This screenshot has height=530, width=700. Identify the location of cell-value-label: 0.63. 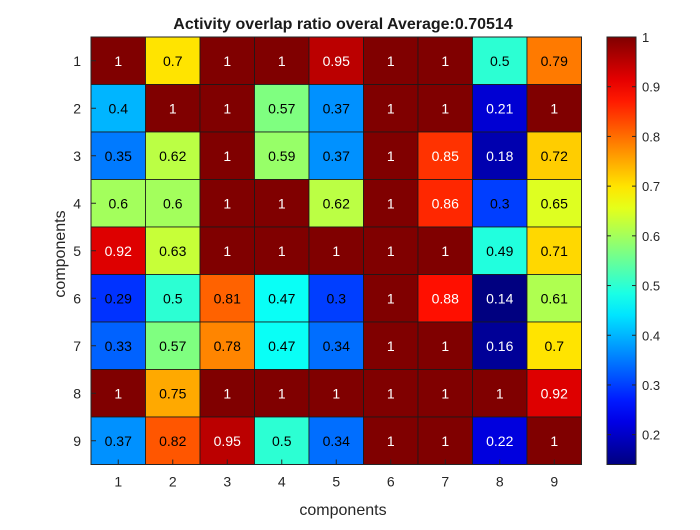
(172, 251).